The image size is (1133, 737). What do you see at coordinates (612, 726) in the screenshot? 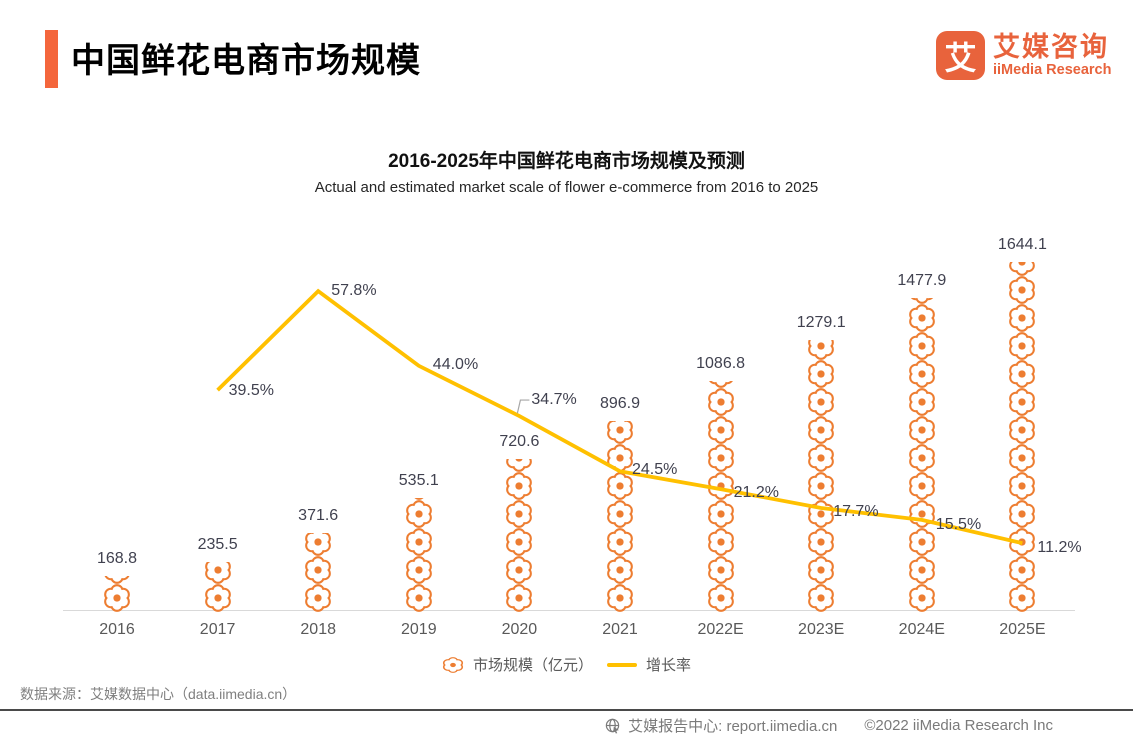
I see `report-center-globe-icon` at bounding box center [612, 726].